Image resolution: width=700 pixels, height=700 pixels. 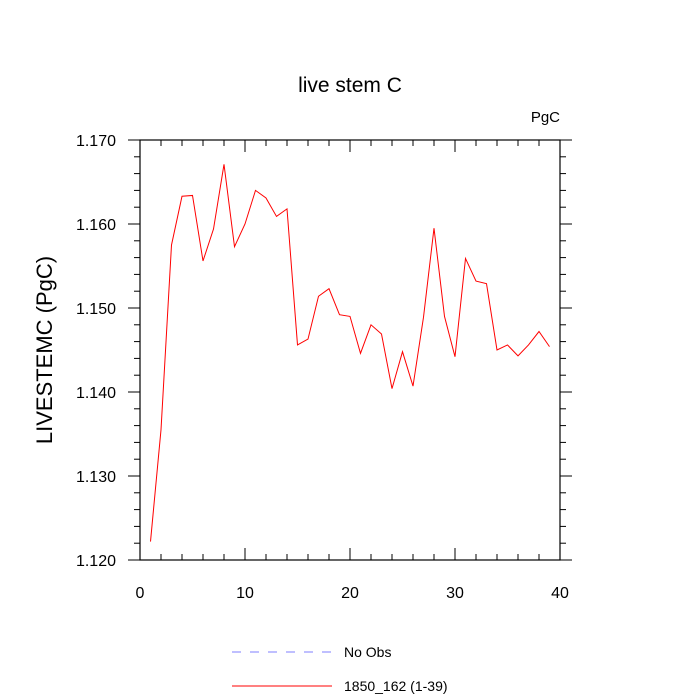 I want to click on y-tick-label: 1.130, so click(x=96, y=477).